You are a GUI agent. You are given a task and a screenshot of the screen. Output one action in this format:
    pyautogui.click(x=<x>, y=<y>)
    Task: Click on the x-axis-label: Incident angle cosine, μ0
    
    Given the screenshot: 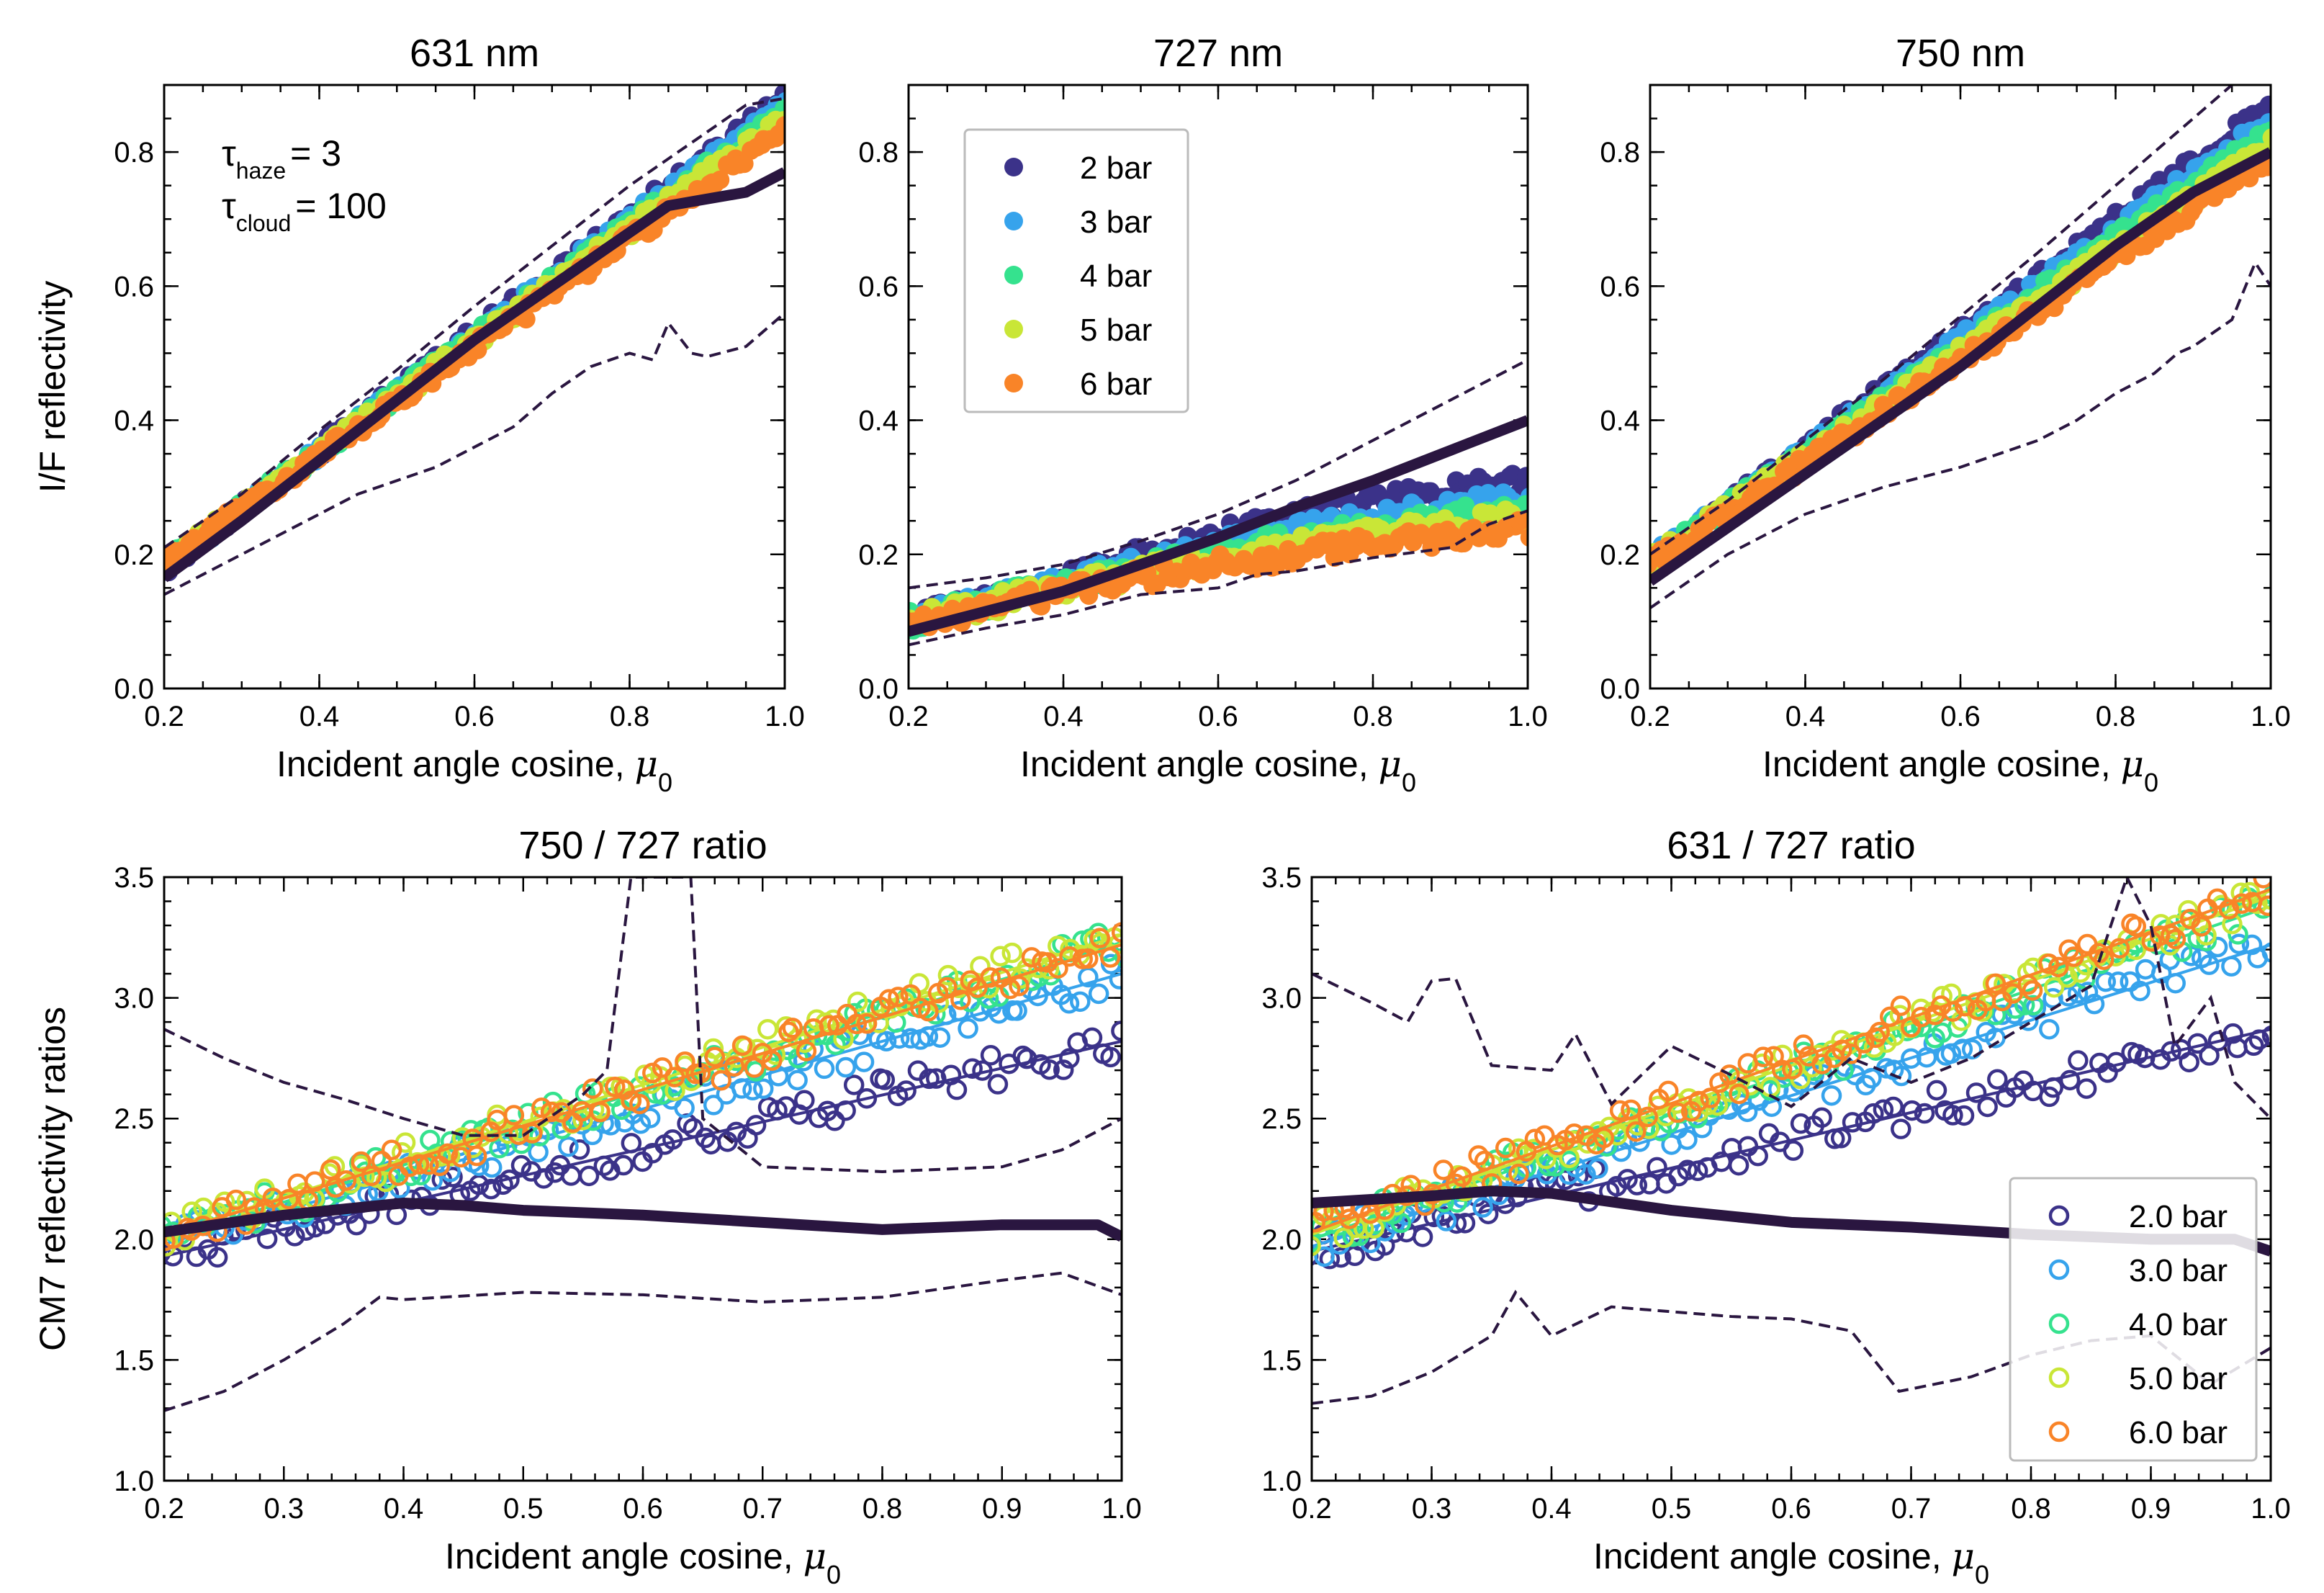 What is the action you would take?
    pyautogui.click(x=1791, y=1562)
    